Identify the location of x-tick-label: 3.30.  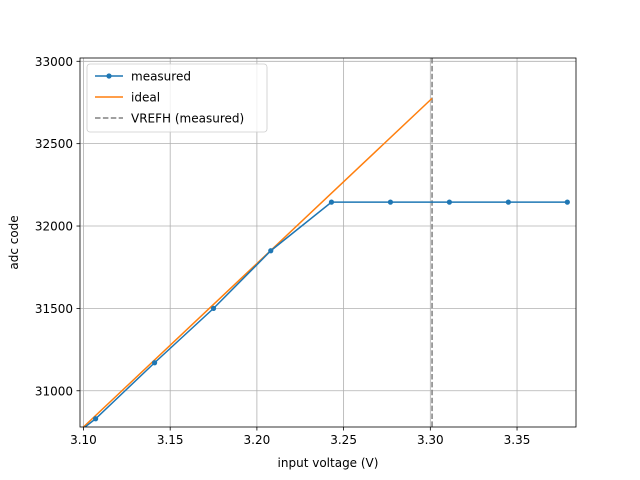
(430, 440).